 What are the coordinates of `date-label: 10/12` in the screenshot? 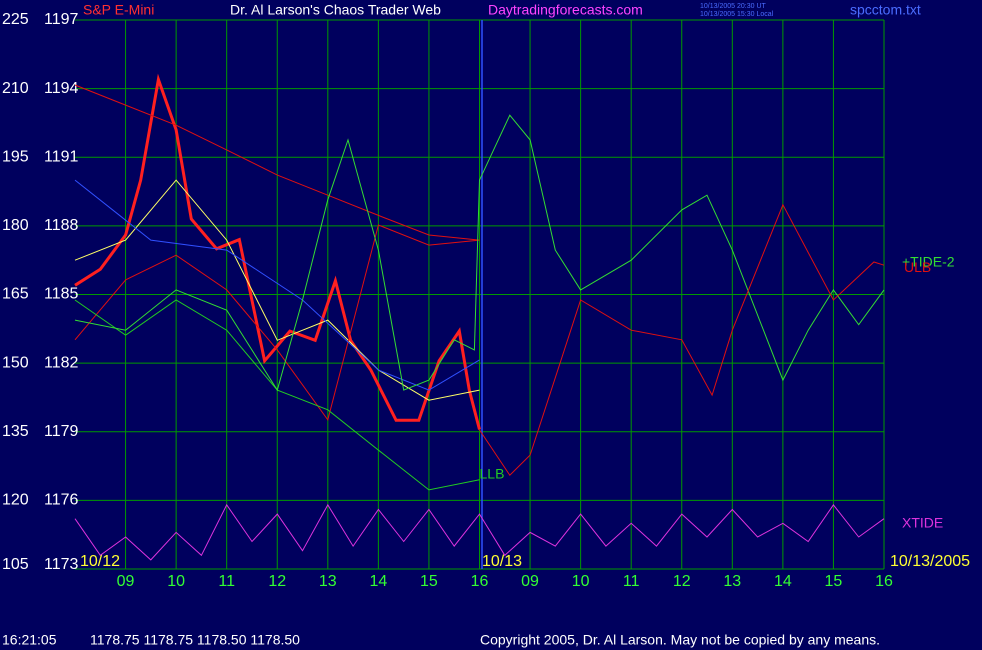 It's located at (100, 561).